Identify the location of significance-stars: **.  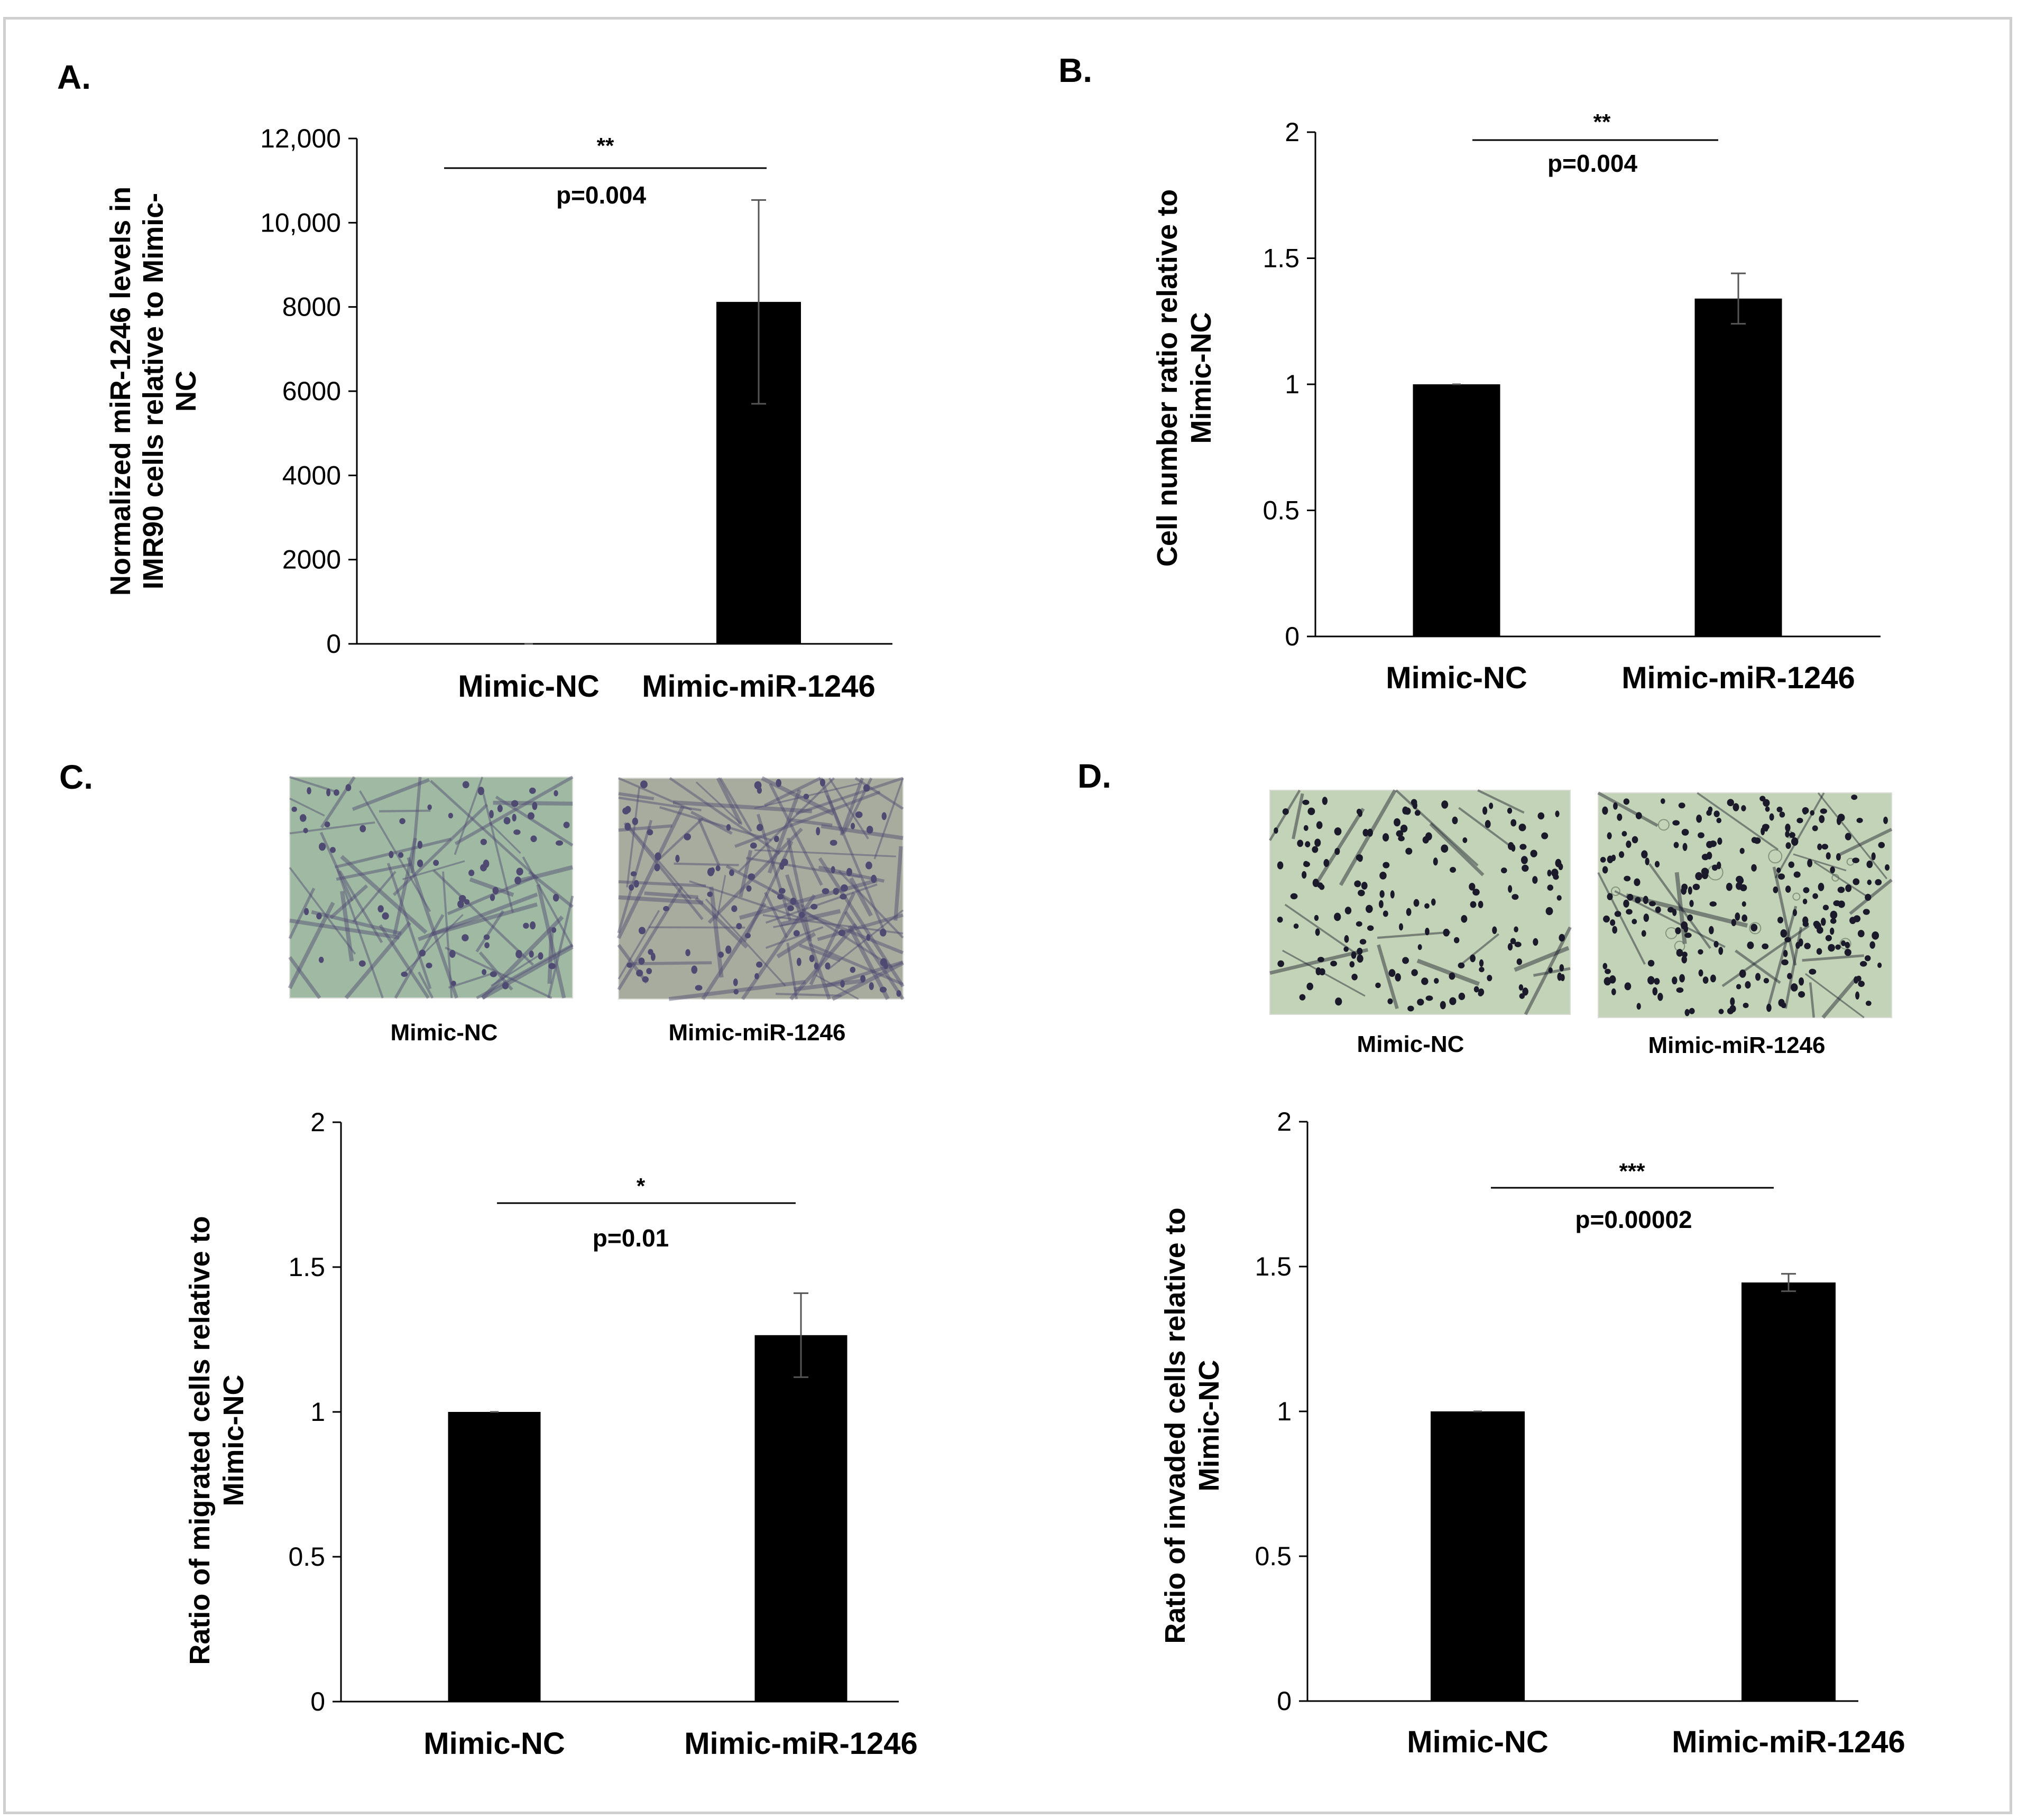
(605, 145).